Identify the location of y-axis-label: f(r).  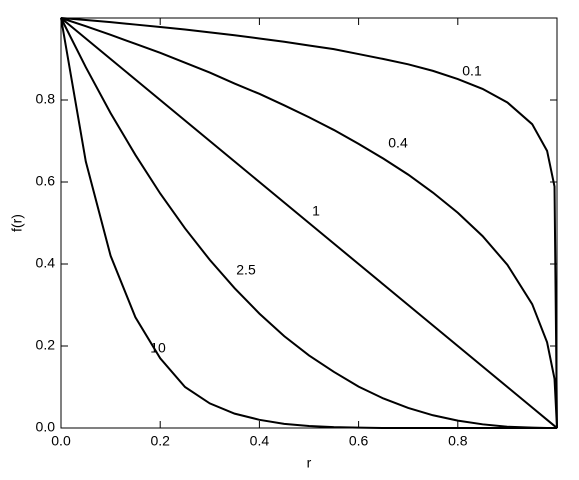
(17, 223).